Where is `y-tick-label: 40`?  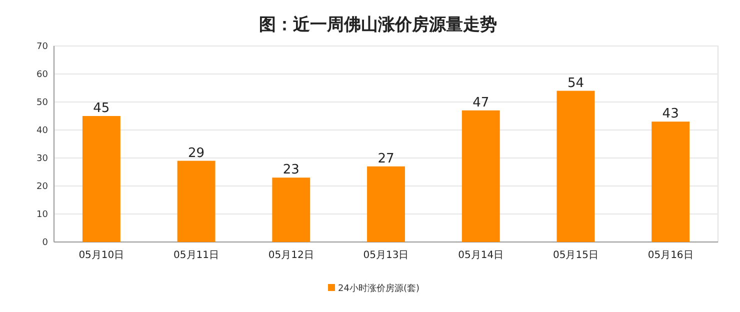 y-tick-label: 40 is located at coordinates (42, 131).